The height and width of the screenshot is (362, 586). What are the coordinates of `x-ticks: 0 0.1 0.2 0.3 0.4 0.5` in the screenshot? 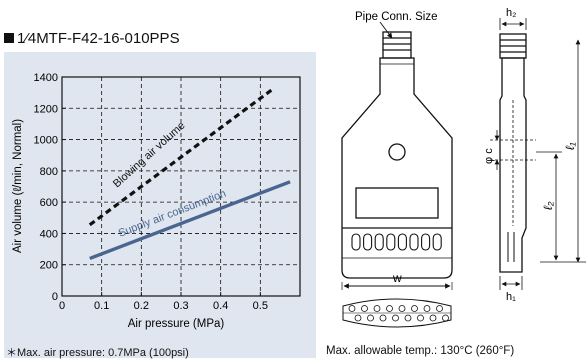 It's located at (163, 302).